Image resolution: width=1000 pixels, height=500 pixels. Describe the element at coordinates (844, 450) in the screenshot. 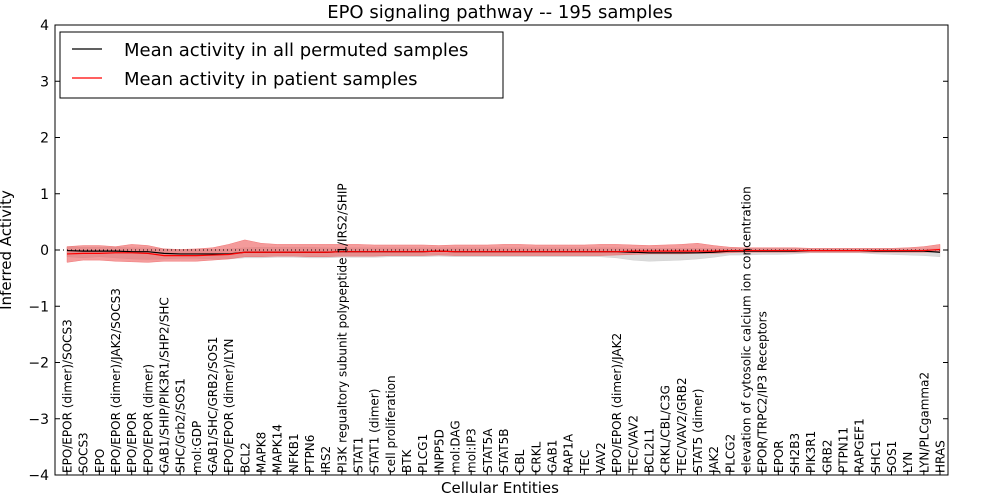

I see `x-category-label: PTPN11` at that location.